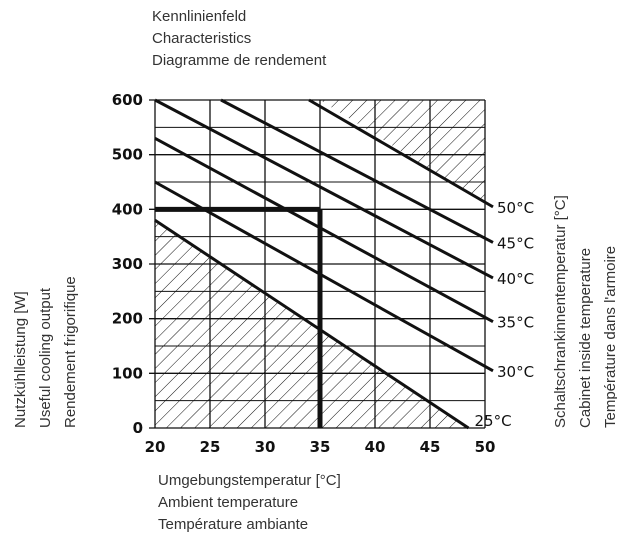 This screenshot has width=617, height=547. What do you see at coordinates (249, 480) in the screenshot?
I see `xlabel-de: Umgebungstemperatur [°C]` at bounding box center [249, 480].